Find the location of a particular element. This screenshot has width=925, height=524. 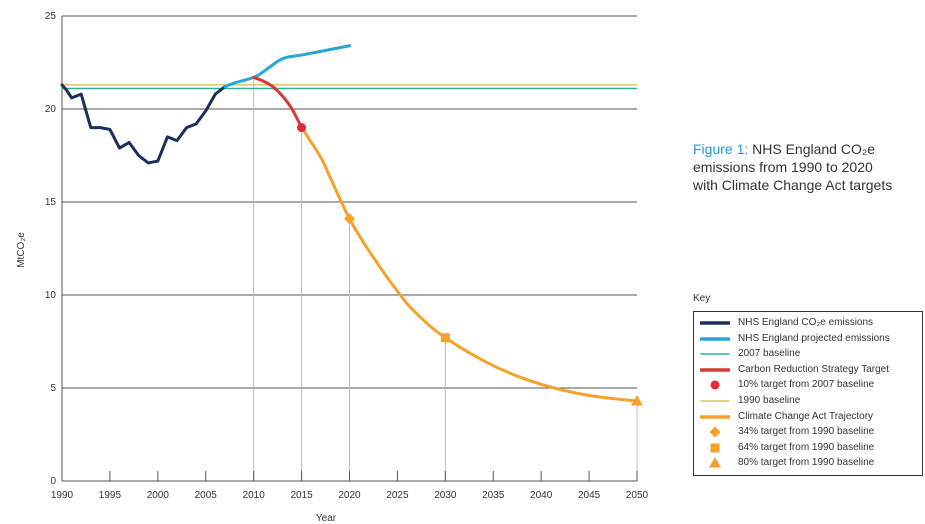

crs-target-line is located at coordinates (278, 102).